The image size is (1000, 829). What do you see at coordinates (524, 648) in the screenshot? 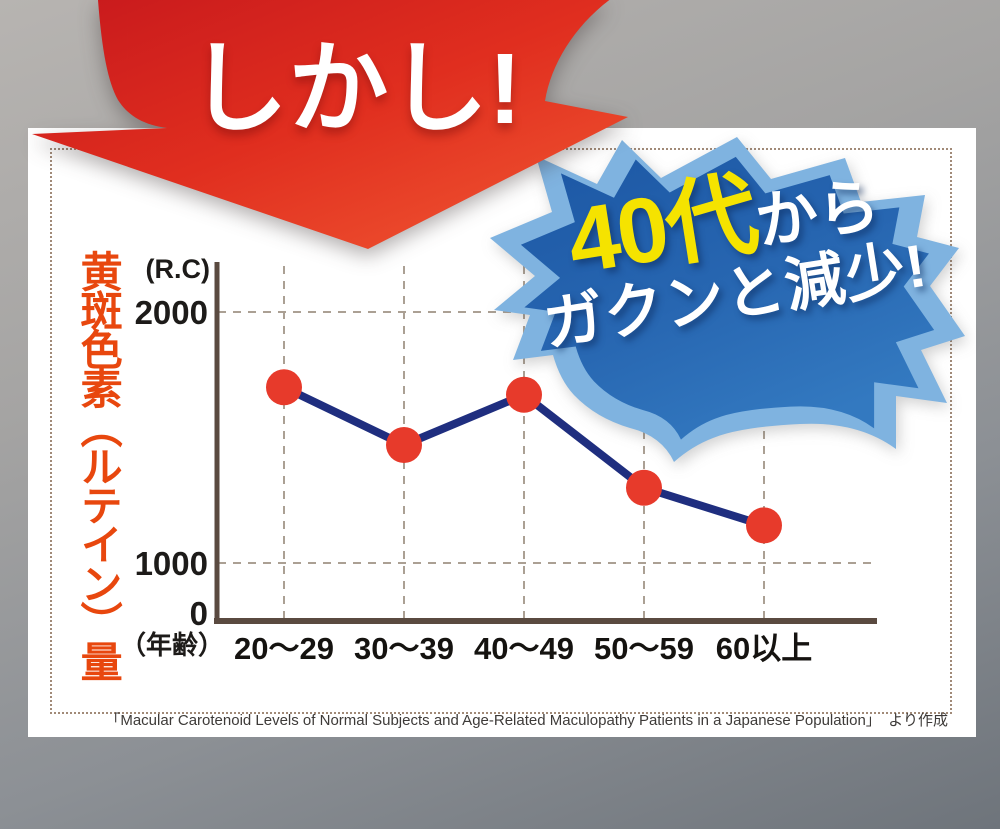
I see `x-label-40s: 40〜49` at bounding box center [524, 648].